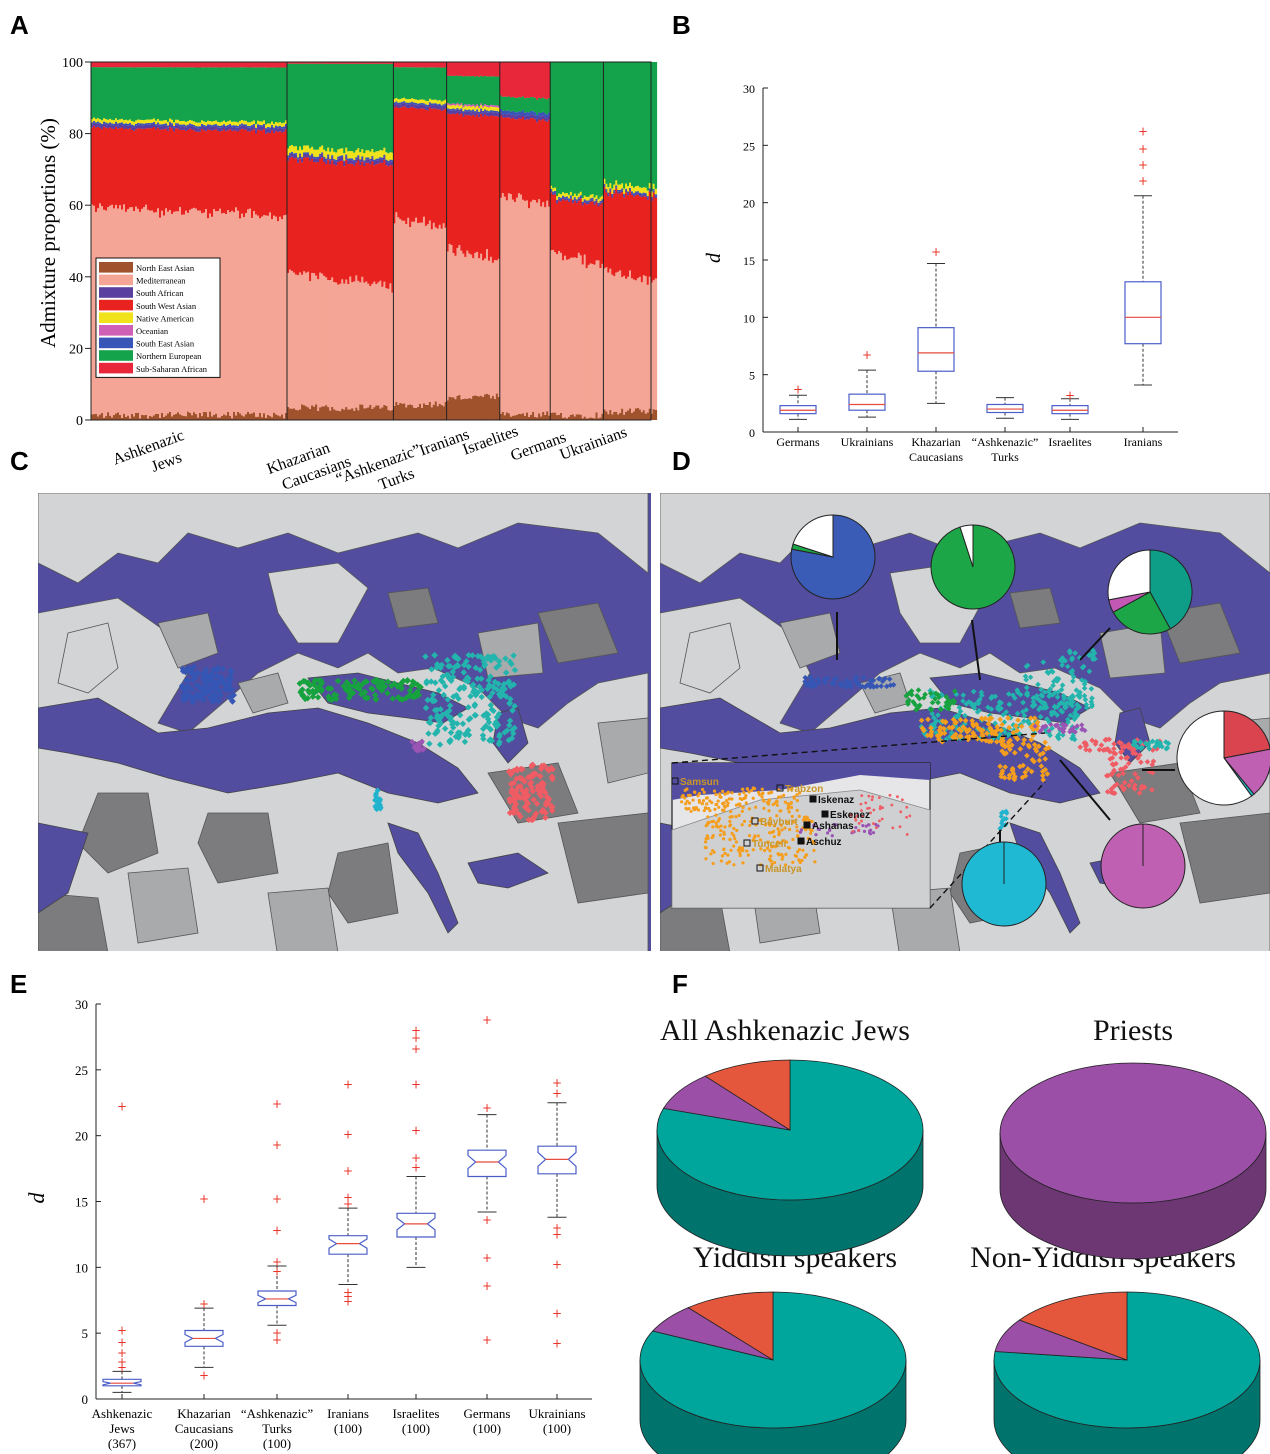  What do you see at coordinates (681, 25) in the screenshot?
I see `panel-label-b: B` at bounding box center [681, 25].